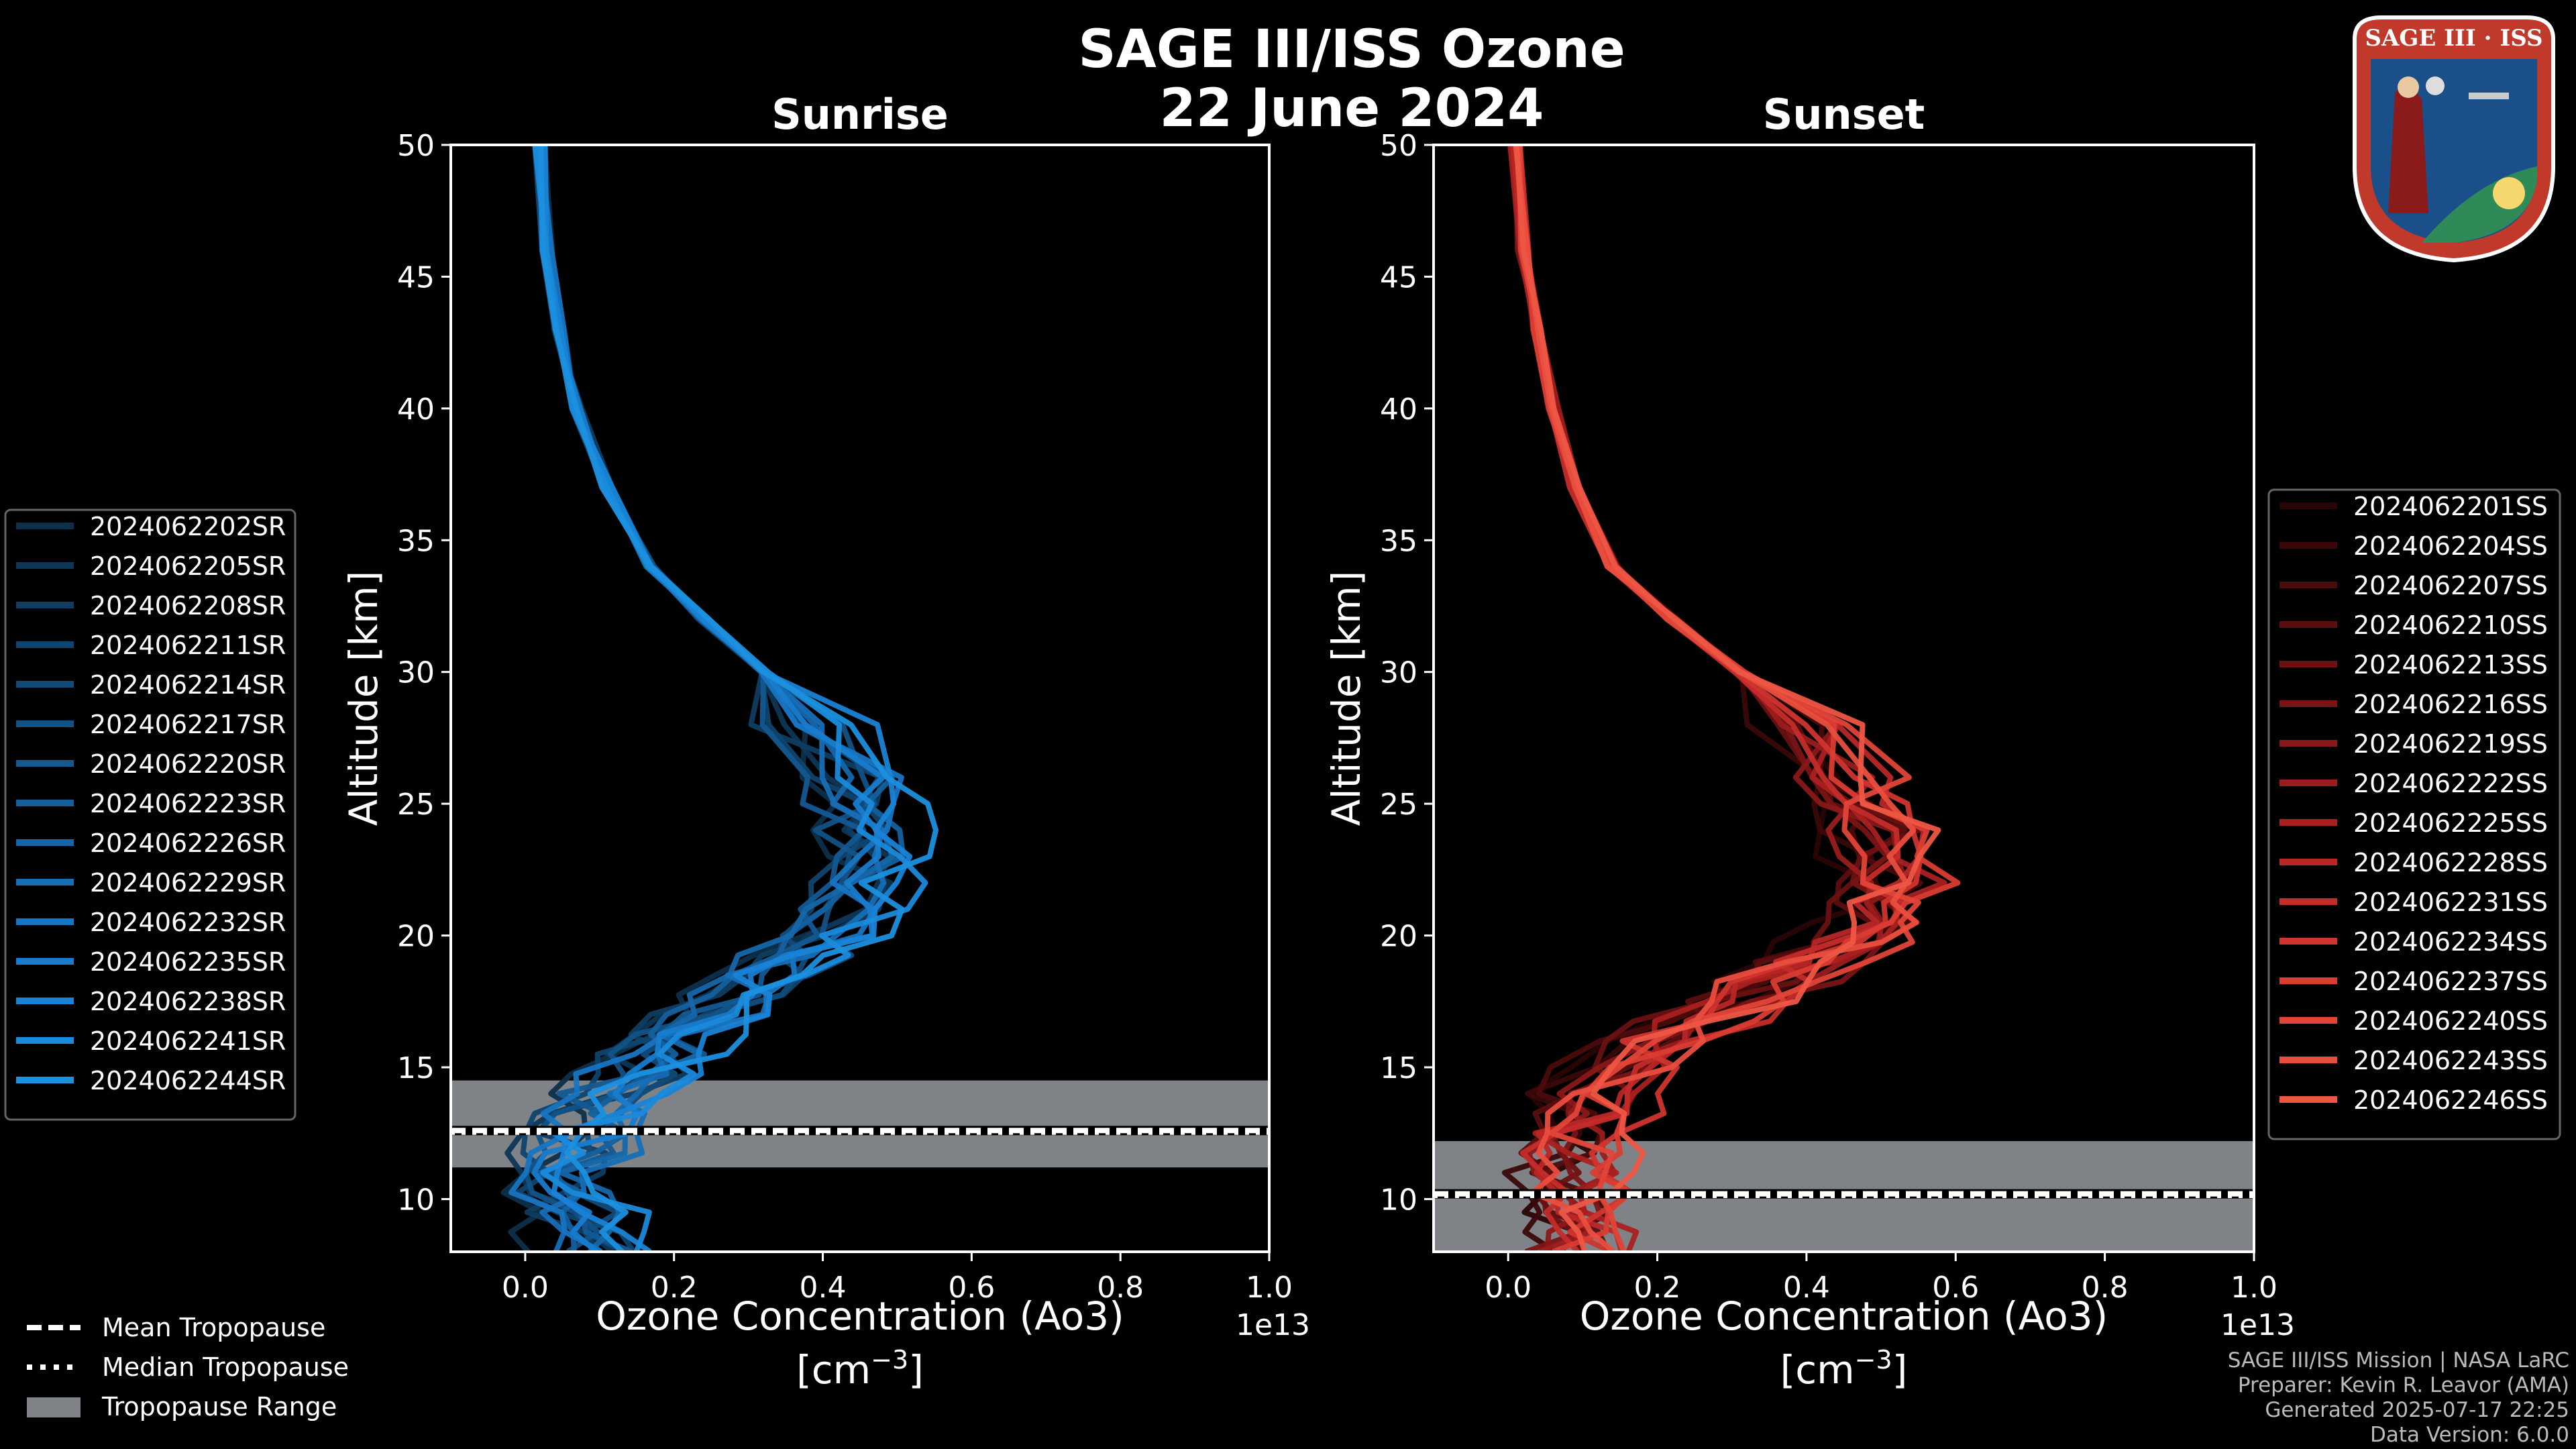  Describe the element at coordinates (1273, 1325) in the screenshot. I see `x-offset-label: 1e13` at that location.